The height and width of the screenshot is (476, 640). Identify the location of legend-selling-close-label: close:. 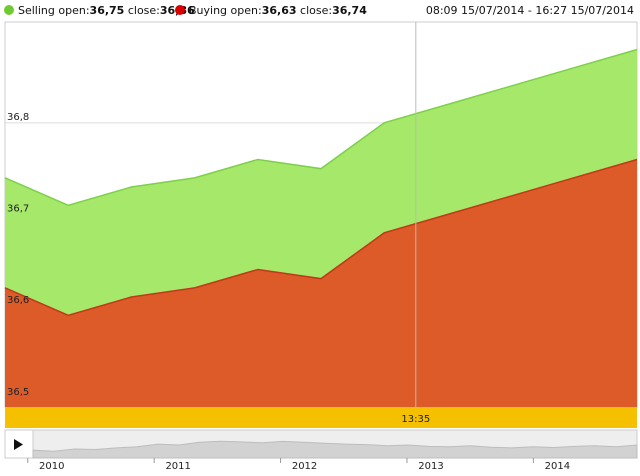
(143, 10).